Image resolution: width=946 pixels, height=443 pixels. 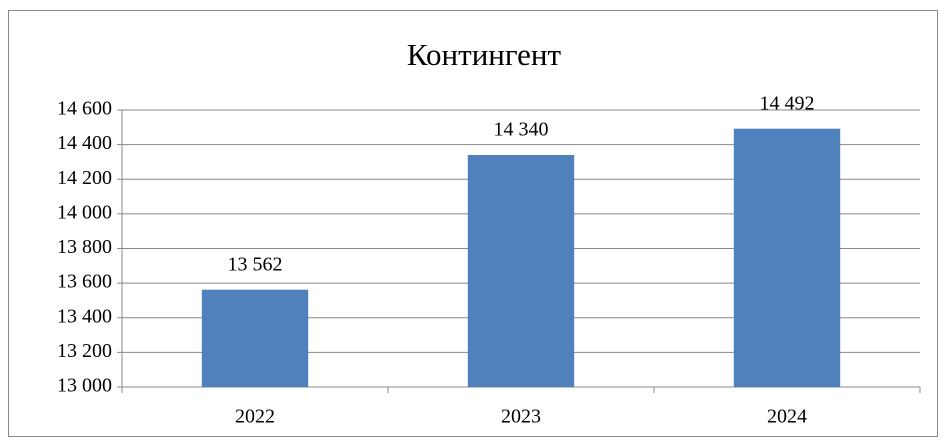 What do you see at coordinates (84, 109) in the screenshot?
I see `y-tick-label: 14 600` at bounding box center [84, 109].